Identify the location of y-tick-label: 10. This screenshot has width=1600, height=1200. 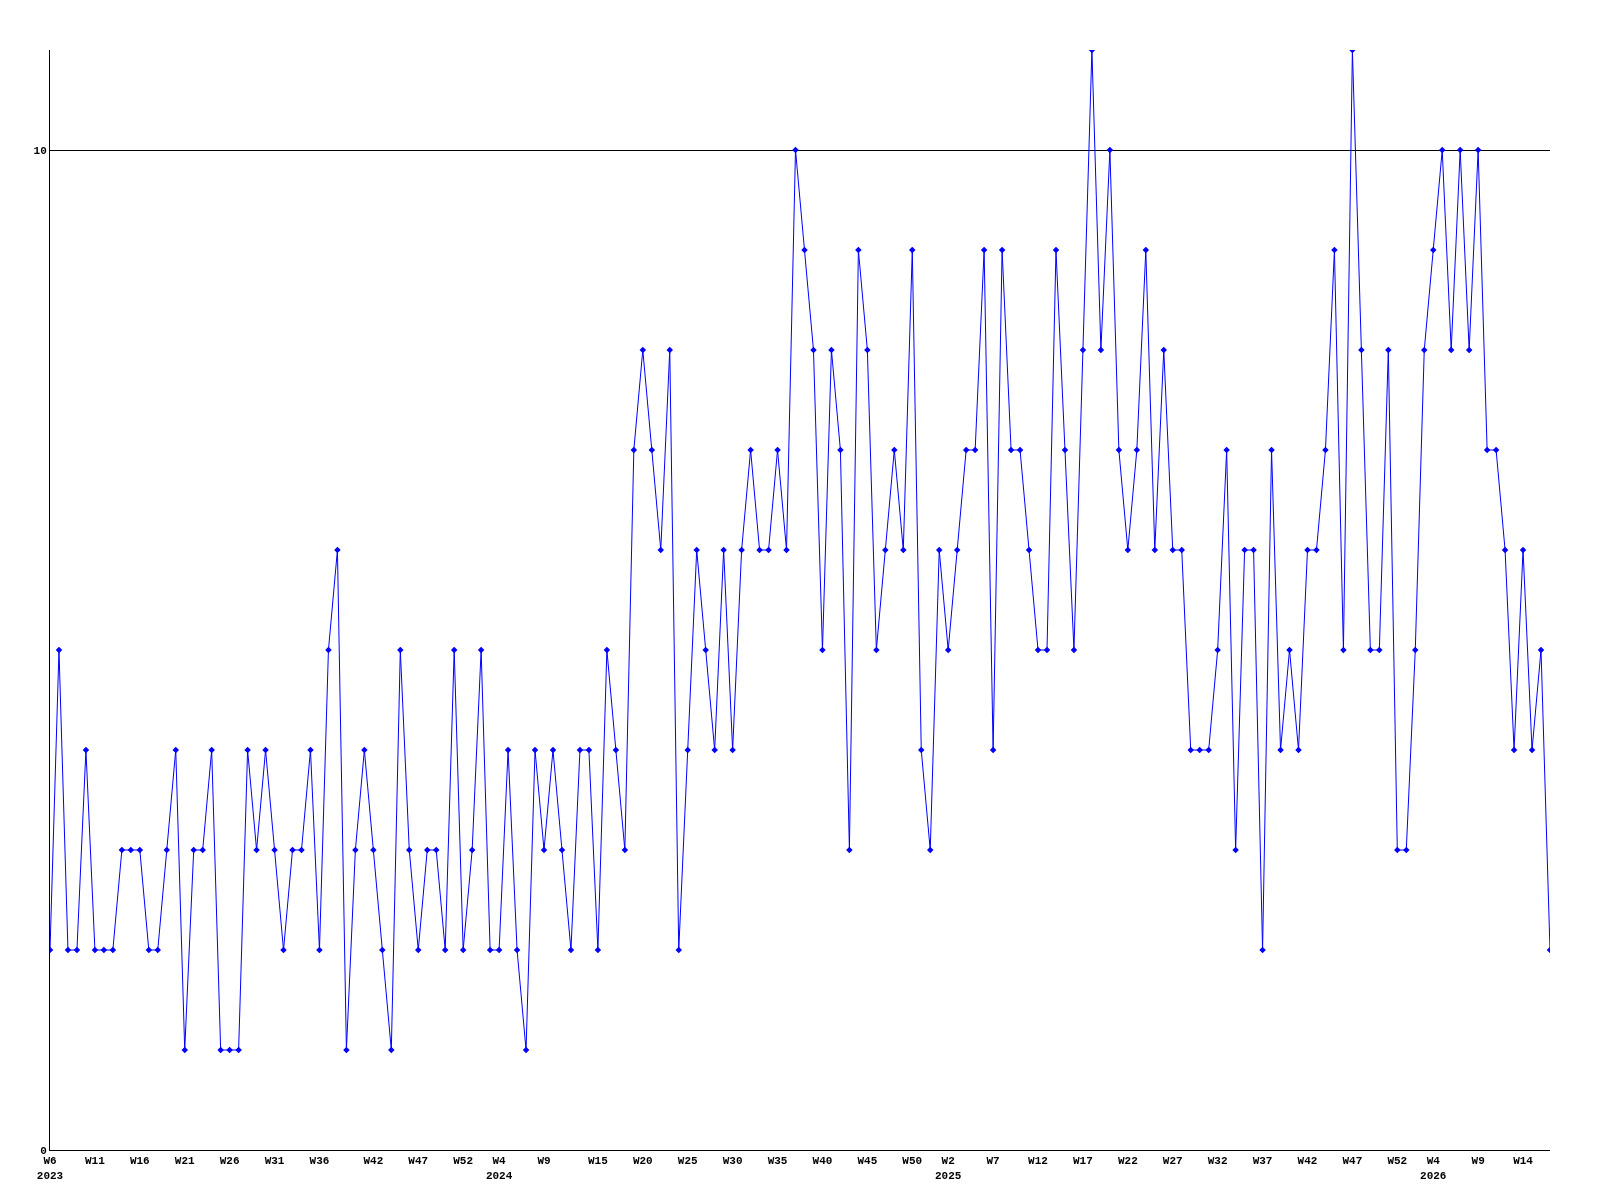
(40, 150).